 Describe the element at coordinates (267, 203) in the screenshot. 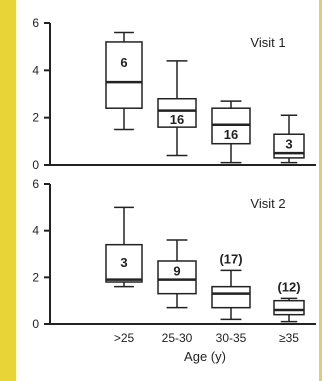

I see `panel-label: Visit 2` at that location.